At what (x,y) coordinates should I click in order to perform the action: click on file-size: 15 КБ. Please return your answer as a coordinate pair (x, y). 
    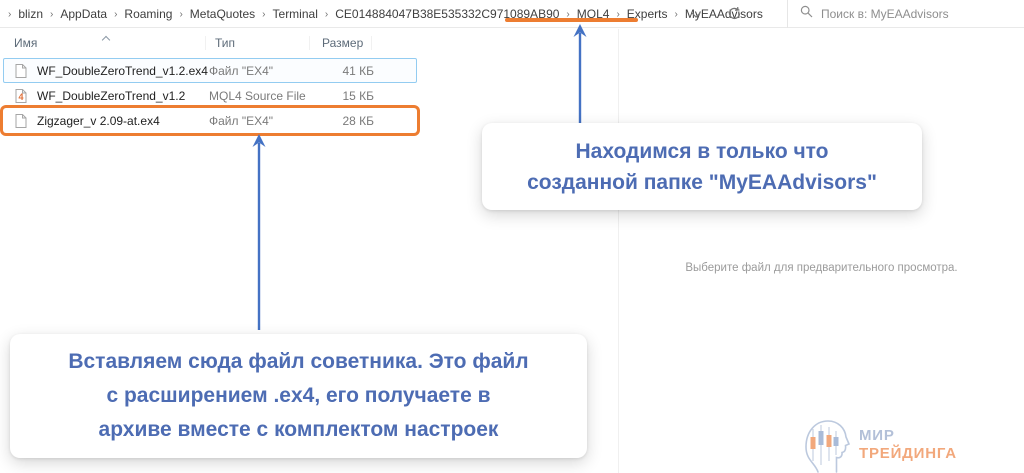
    Looking at the image, I should click on (358, 95).